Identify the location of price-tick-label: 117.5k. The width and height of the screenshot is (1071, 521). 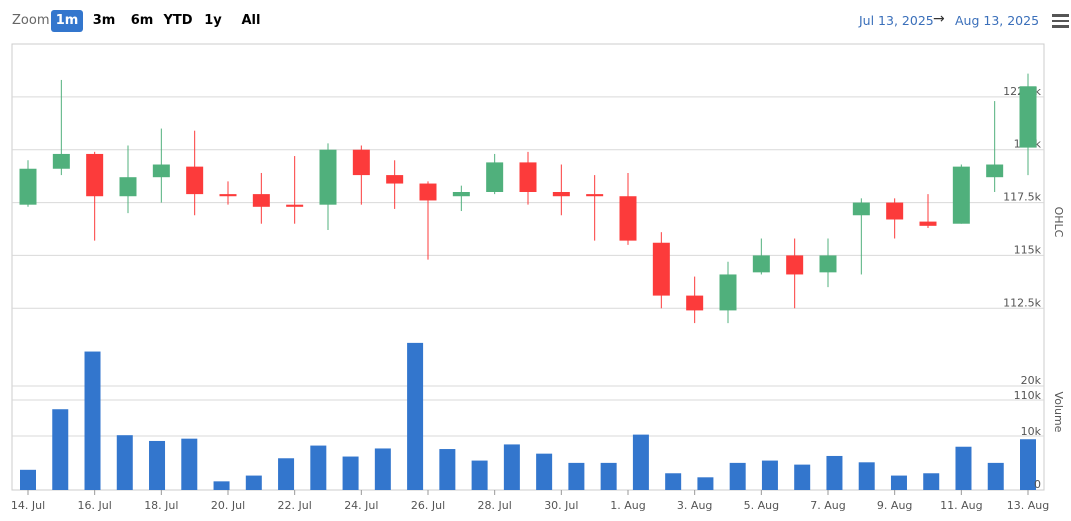
(1022, 197).